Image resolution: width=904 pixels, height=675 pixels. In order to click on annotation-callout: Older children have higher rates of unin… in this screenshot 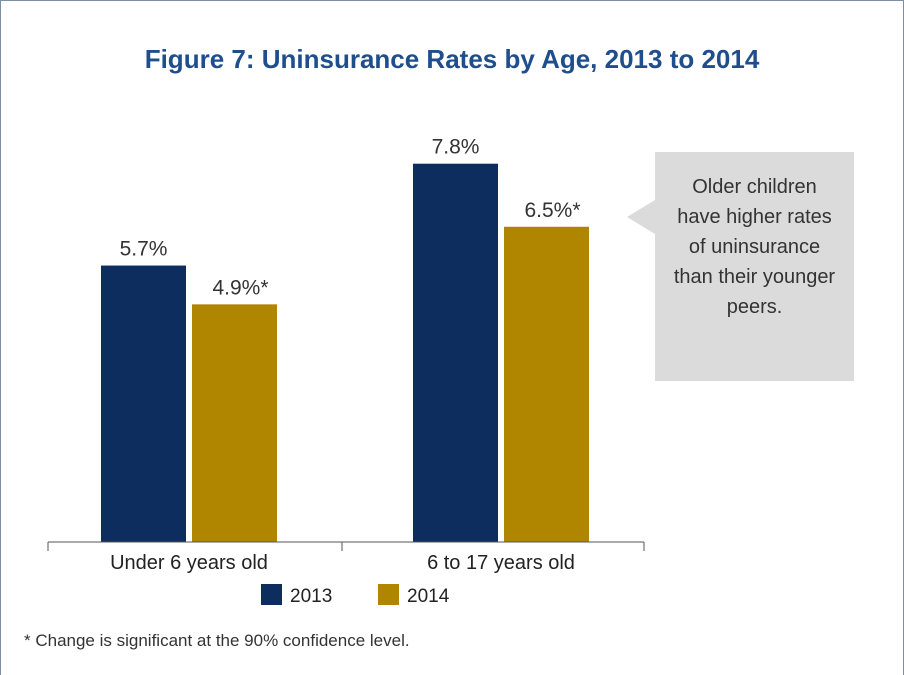, I will do `click(754, 266)`.